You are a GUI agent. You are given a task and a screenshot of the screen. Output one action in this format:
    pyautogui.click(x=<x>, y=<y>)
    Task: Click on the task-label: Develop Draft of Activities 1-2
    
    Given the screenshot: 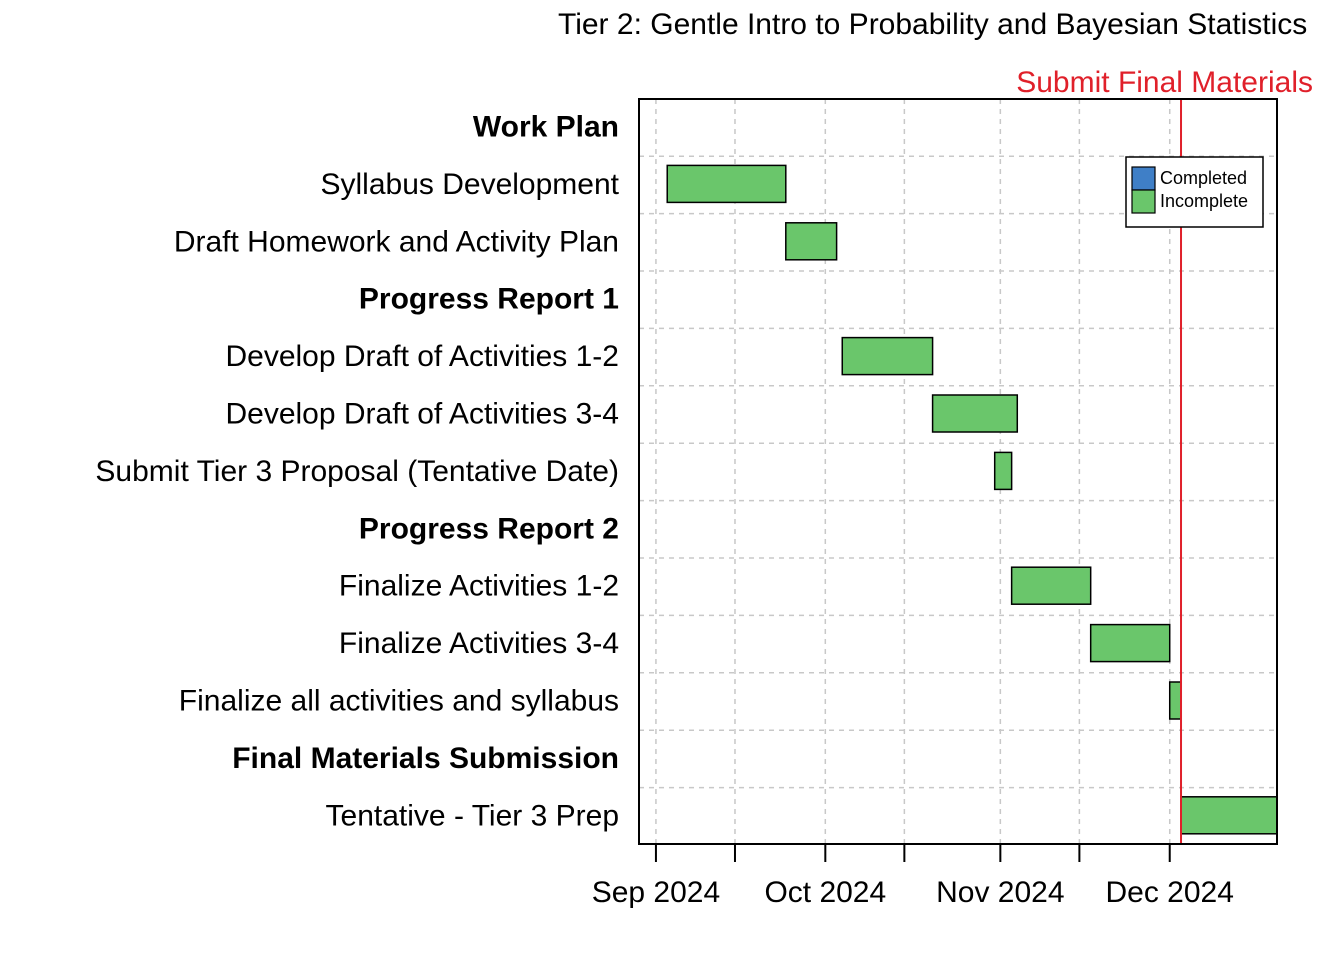 What is the action you would take?
    pyautogui.click(x=422, y=356)
    